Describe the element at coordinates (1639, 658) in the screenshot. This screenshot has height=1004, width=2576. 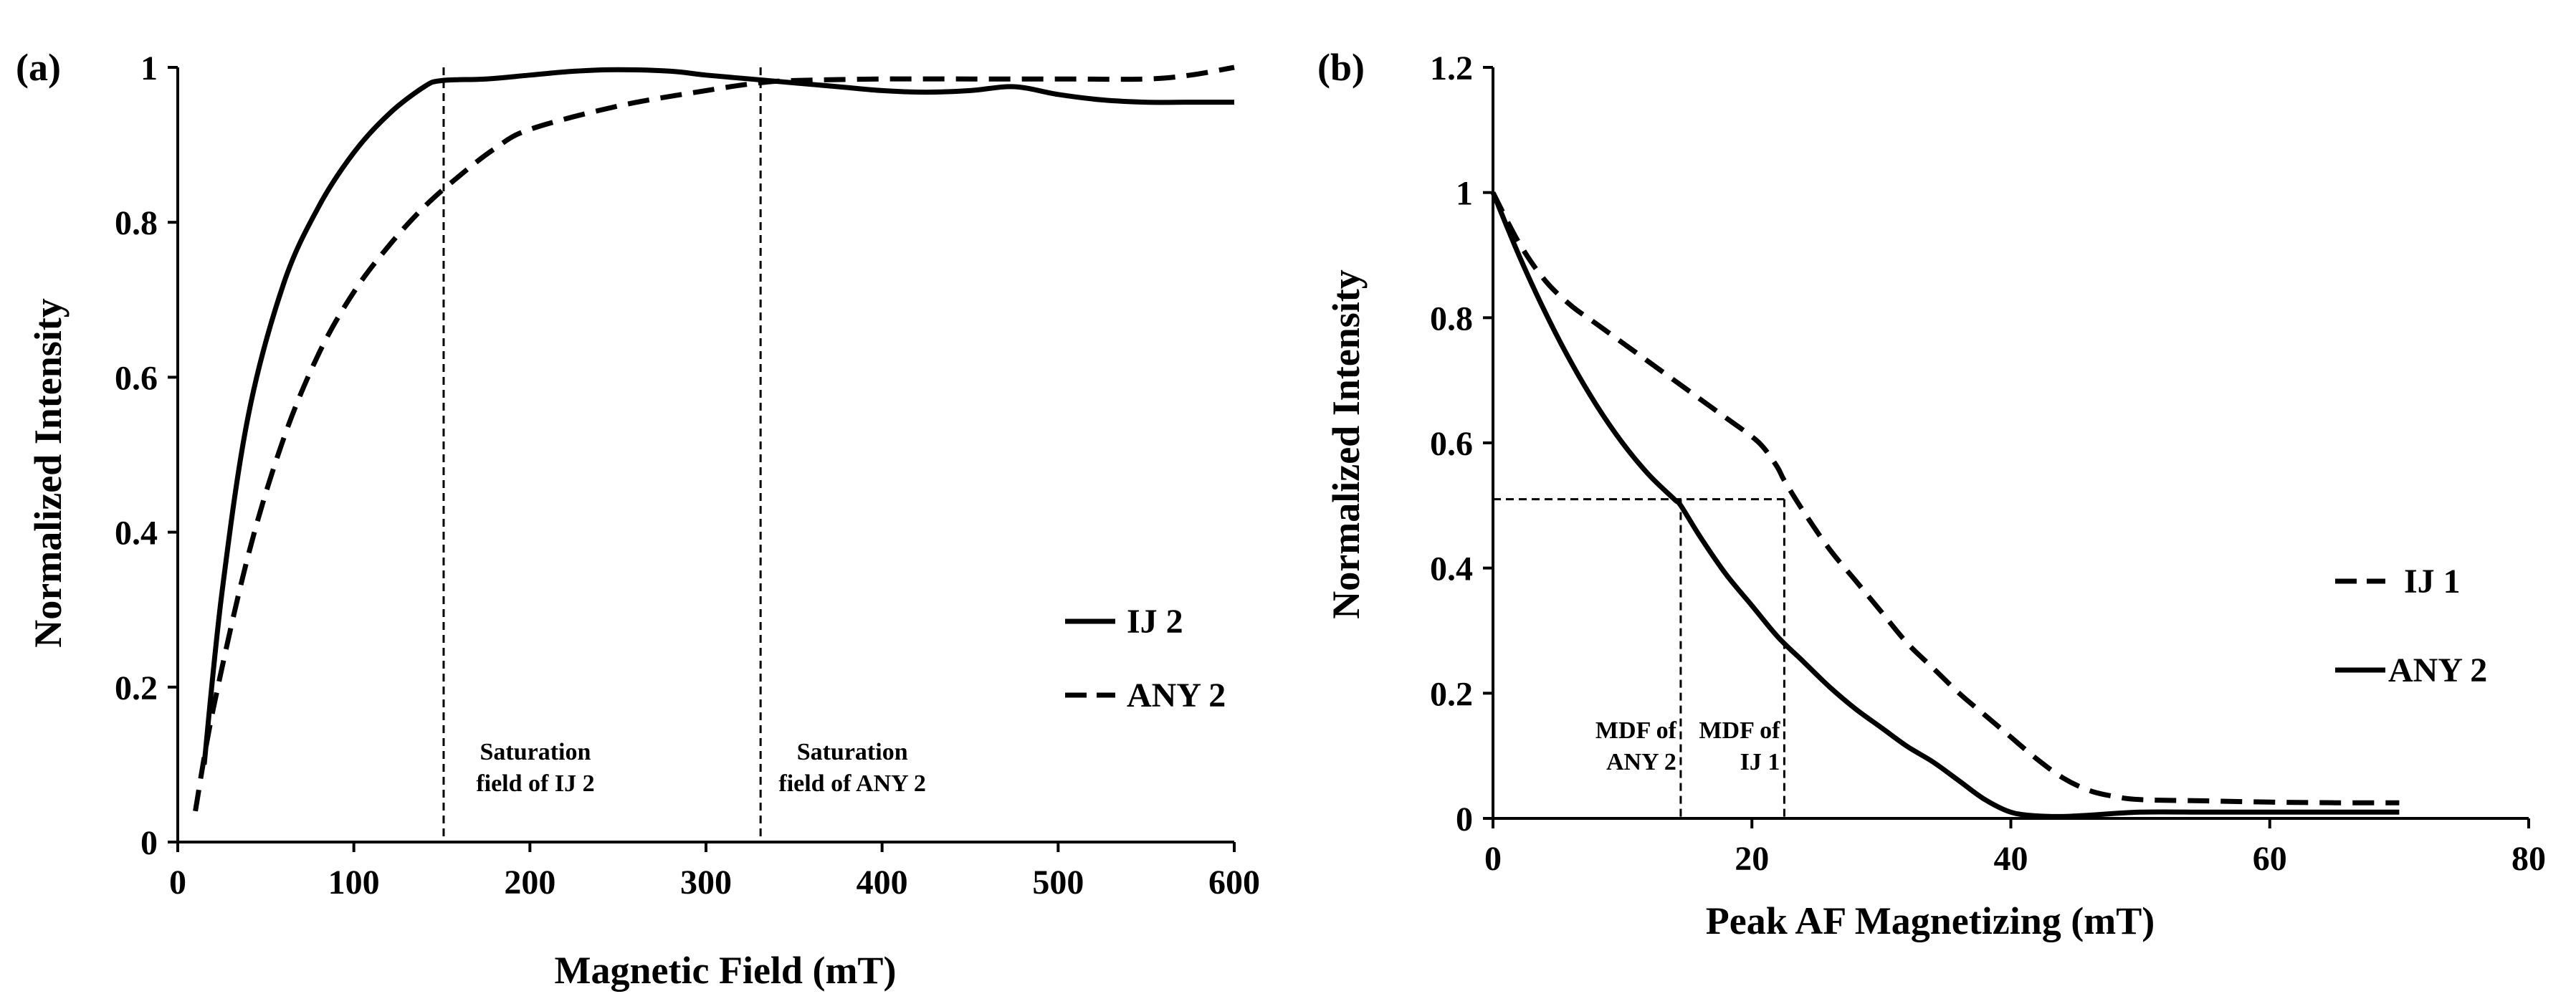
I see `chart-b-reference-lines: MDF of ANY 2 MDF of IJ 1` at that location.